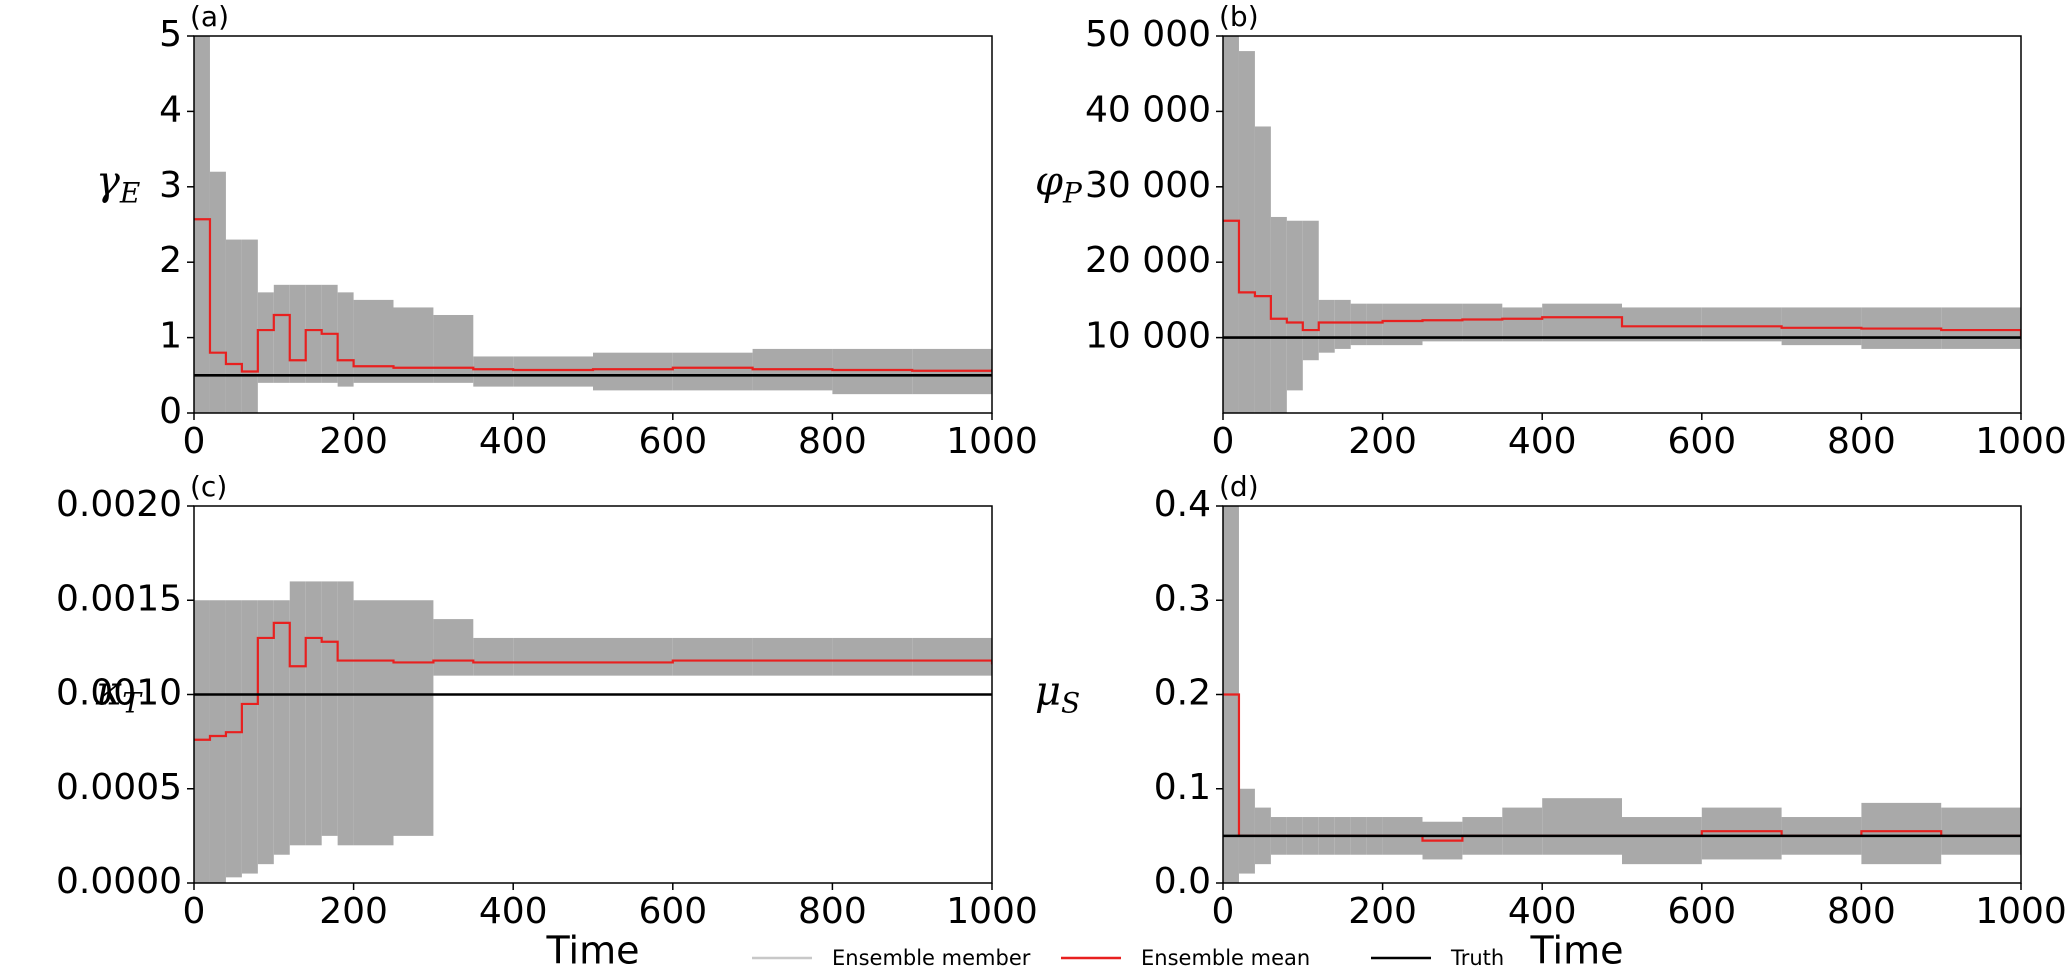 Image resolution: width=2067 pixels, height=967 pixels. I want to click on y-axis-subscript: S, so click(1070, 702).